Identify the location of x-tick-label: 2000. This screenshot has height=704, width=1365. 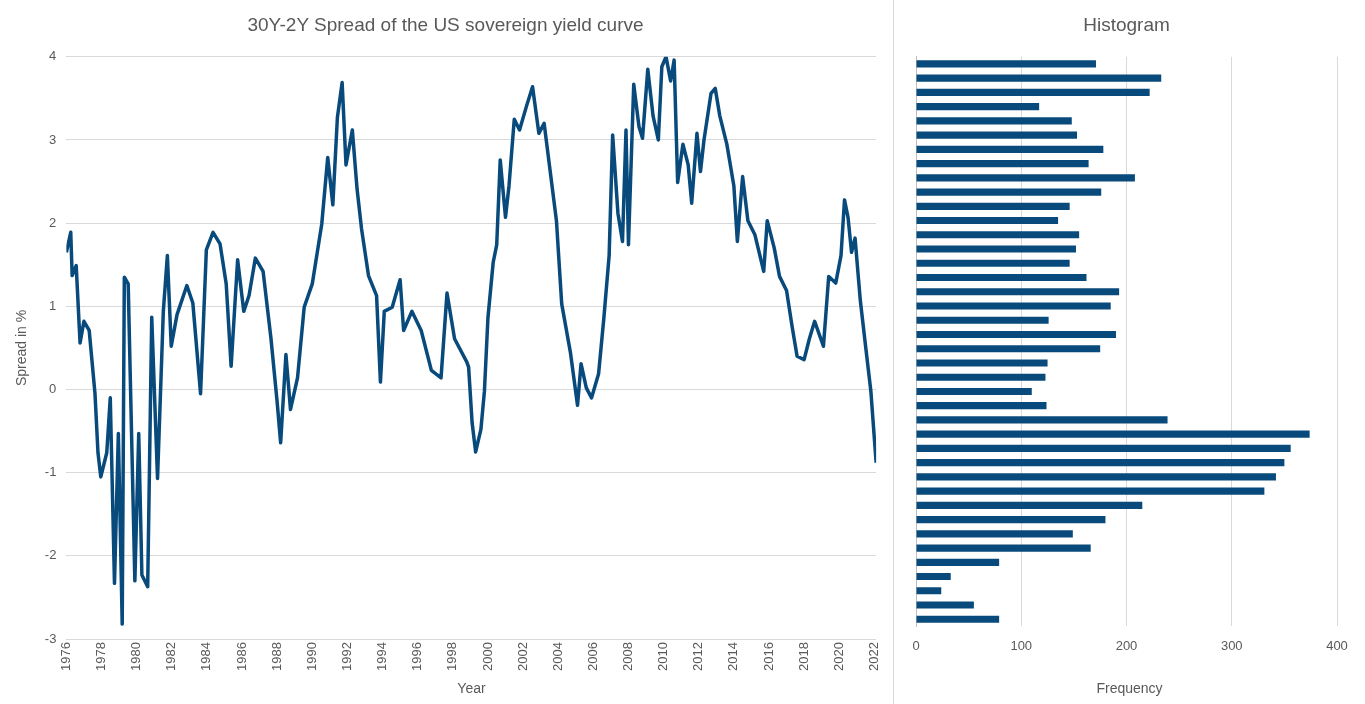
(487, 656).